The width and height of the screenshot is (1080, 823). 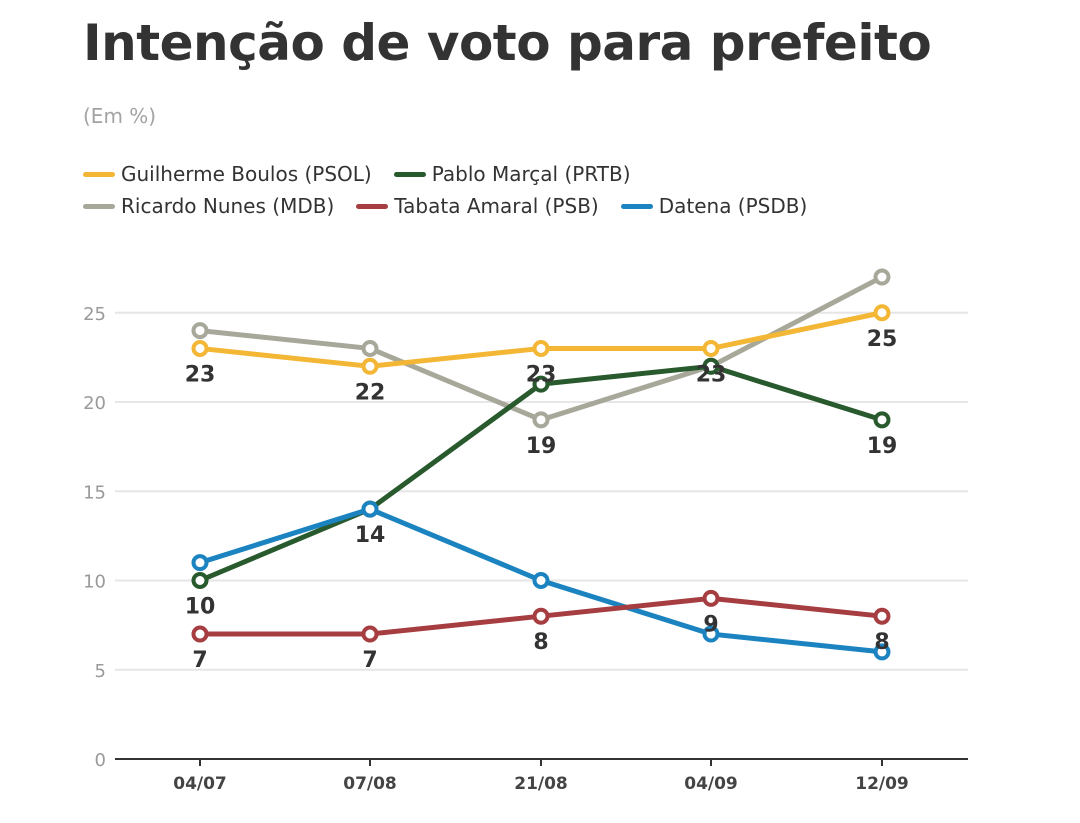 I want to click on data-label: 10, so click(x=200, y=607).